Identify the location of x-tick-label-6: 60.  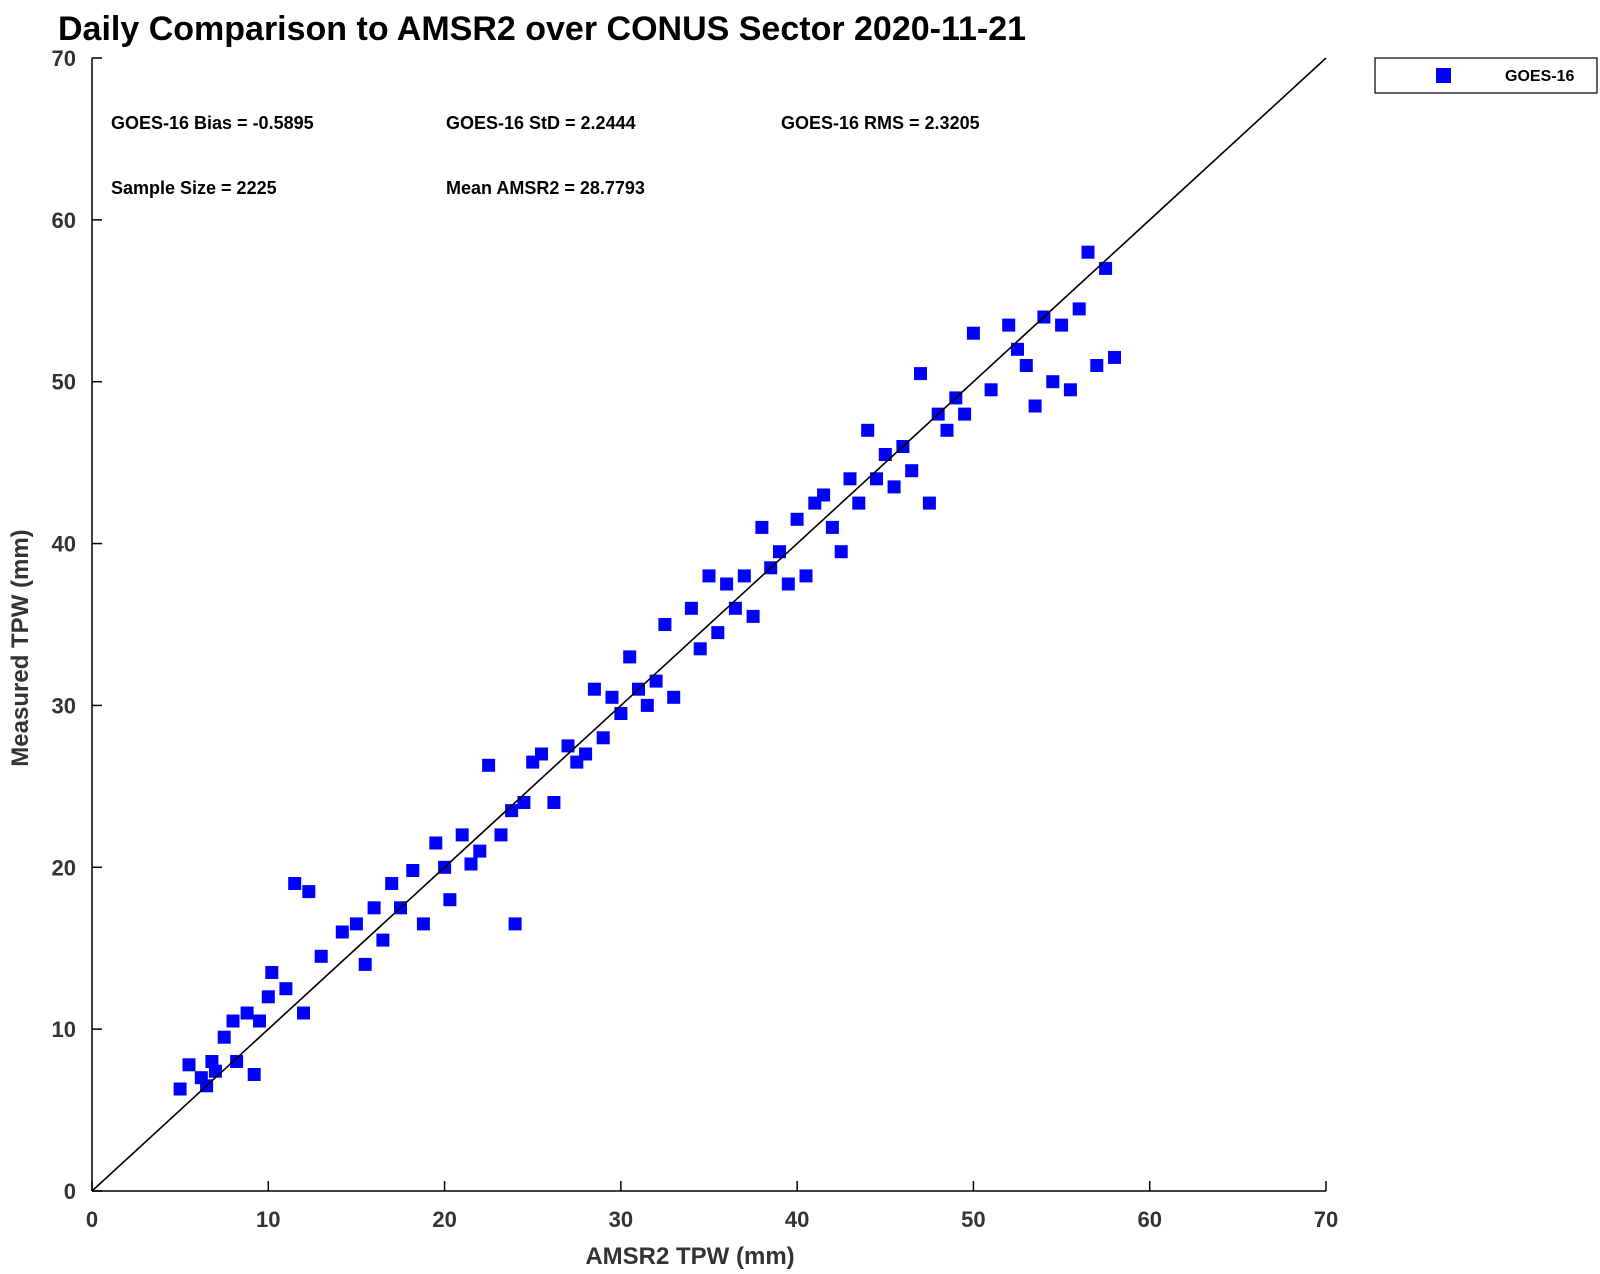
(1149, 1219).